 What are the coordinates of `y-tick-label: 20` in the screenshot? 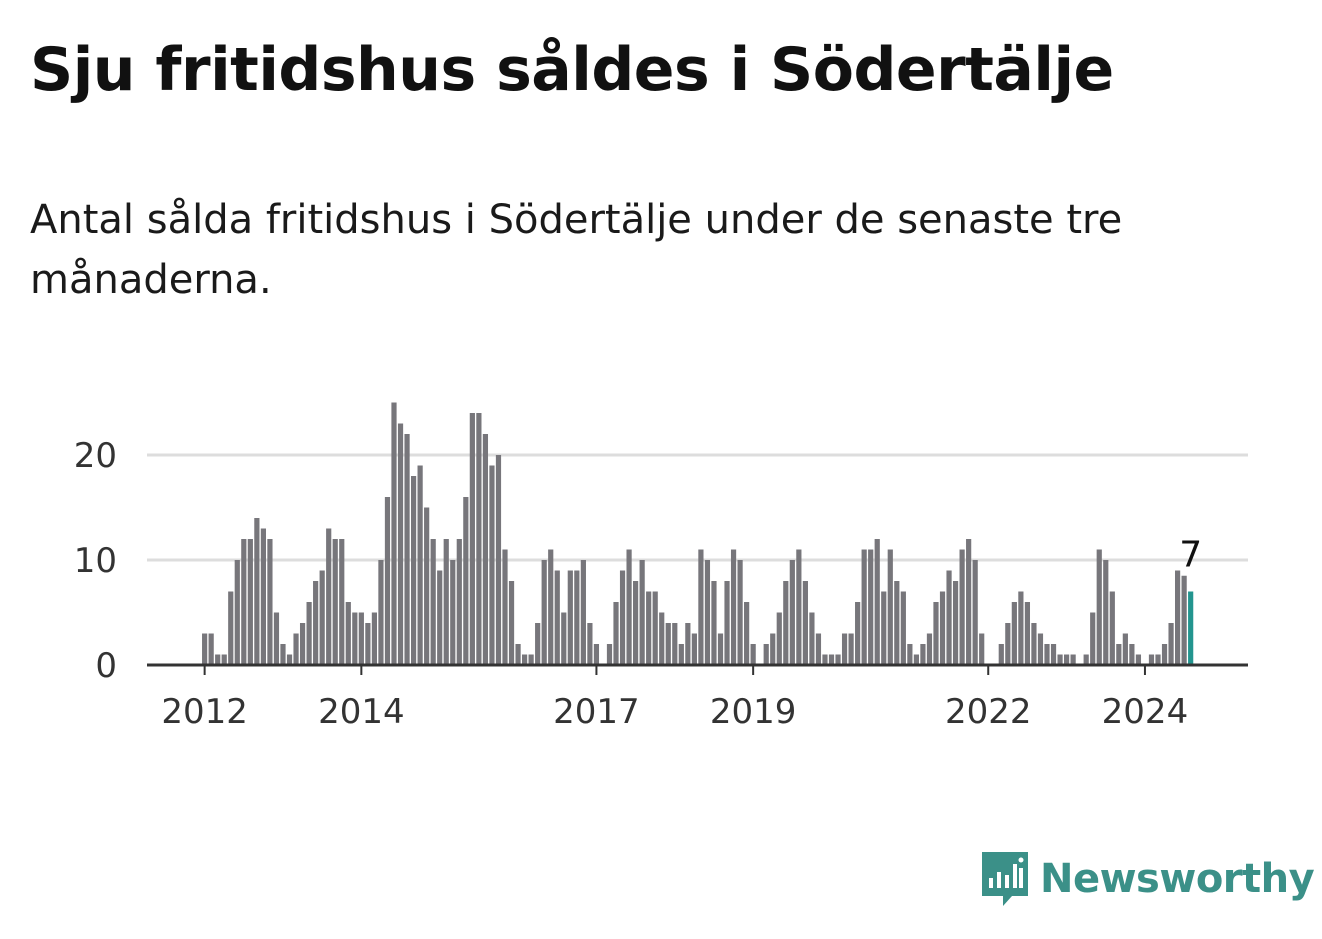 It's located at (95, 456).